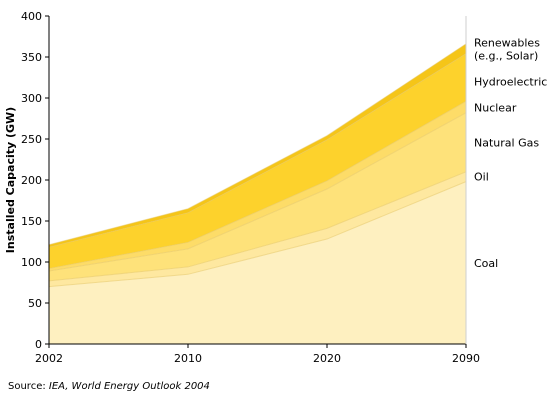 The width and height of the screenshot is (555, 404). Describe the element at coordinates (507, 49) in the screenshot. I see `legend-label-renewables: Renewables (e.g., Solar)` at that location.